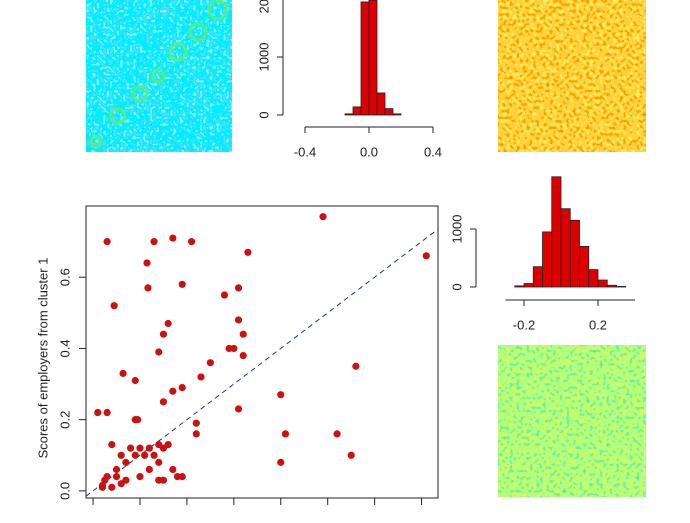 The width and height of the screenshot is (690, 523). What do you see at coordinates (64, 348) in the screenshot?
I see `y-tick-label: 0.4` at bounding box center [64, 348].